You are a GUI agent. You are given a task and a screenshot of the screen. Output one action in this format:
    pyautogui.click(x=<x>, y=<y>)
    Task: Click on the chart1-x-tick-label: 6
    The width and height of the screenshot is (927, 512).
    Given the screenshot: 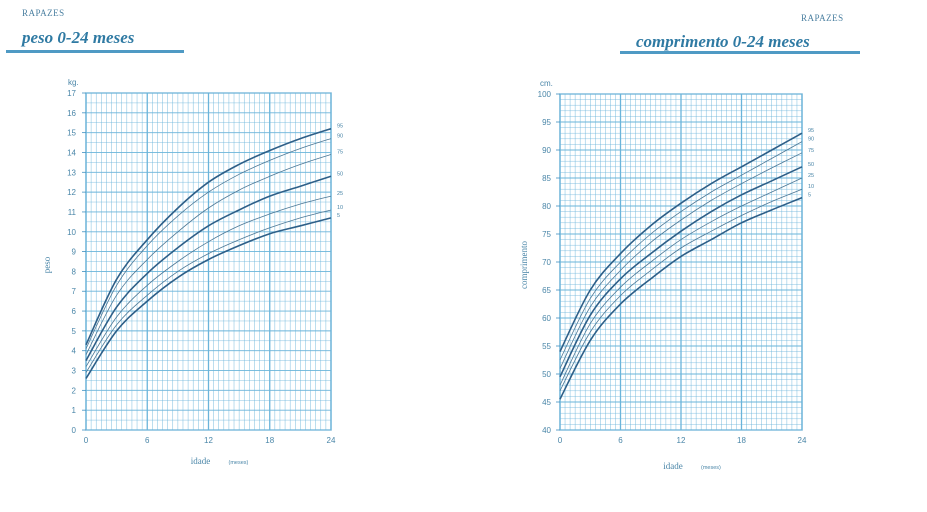 What is the action you would take?
    pyautogui.click(x=147, y=440)
    